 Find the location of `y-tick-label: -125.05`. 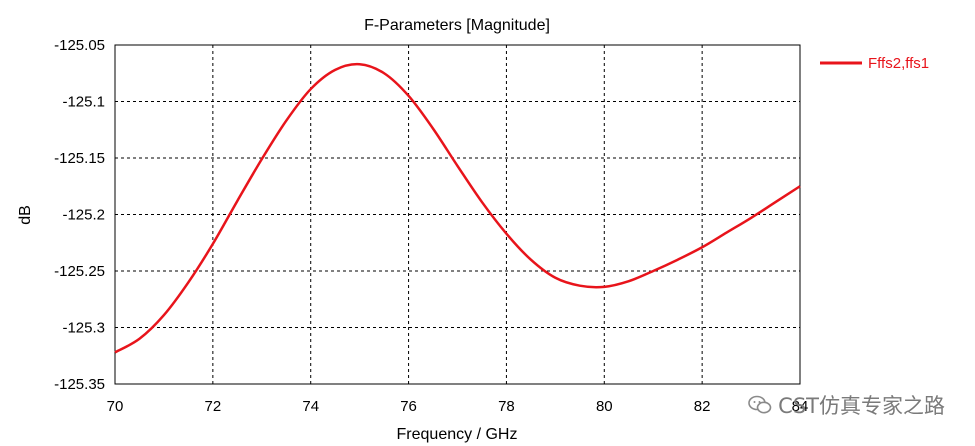

y-tick-label: -125.05 is located at coordinates (79, 45).